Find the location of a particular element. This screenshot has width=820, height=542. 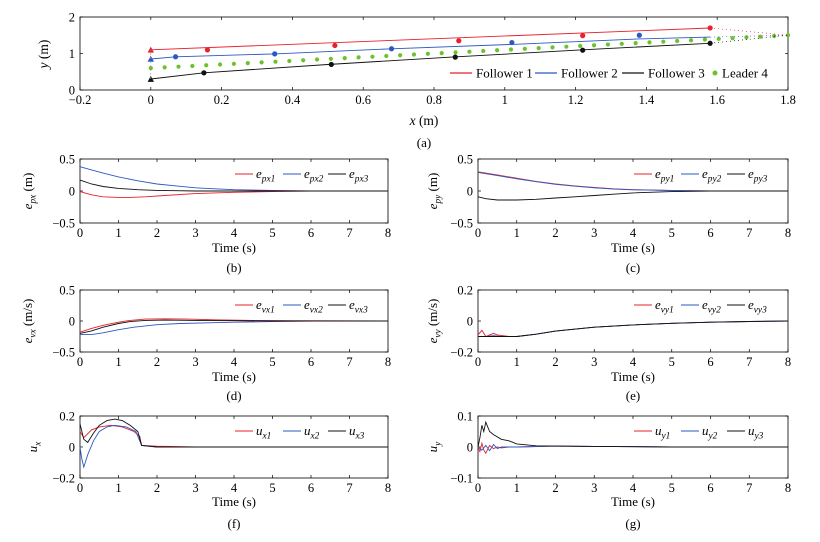

legend-label: ux2 is located at coordinates (312, 432).